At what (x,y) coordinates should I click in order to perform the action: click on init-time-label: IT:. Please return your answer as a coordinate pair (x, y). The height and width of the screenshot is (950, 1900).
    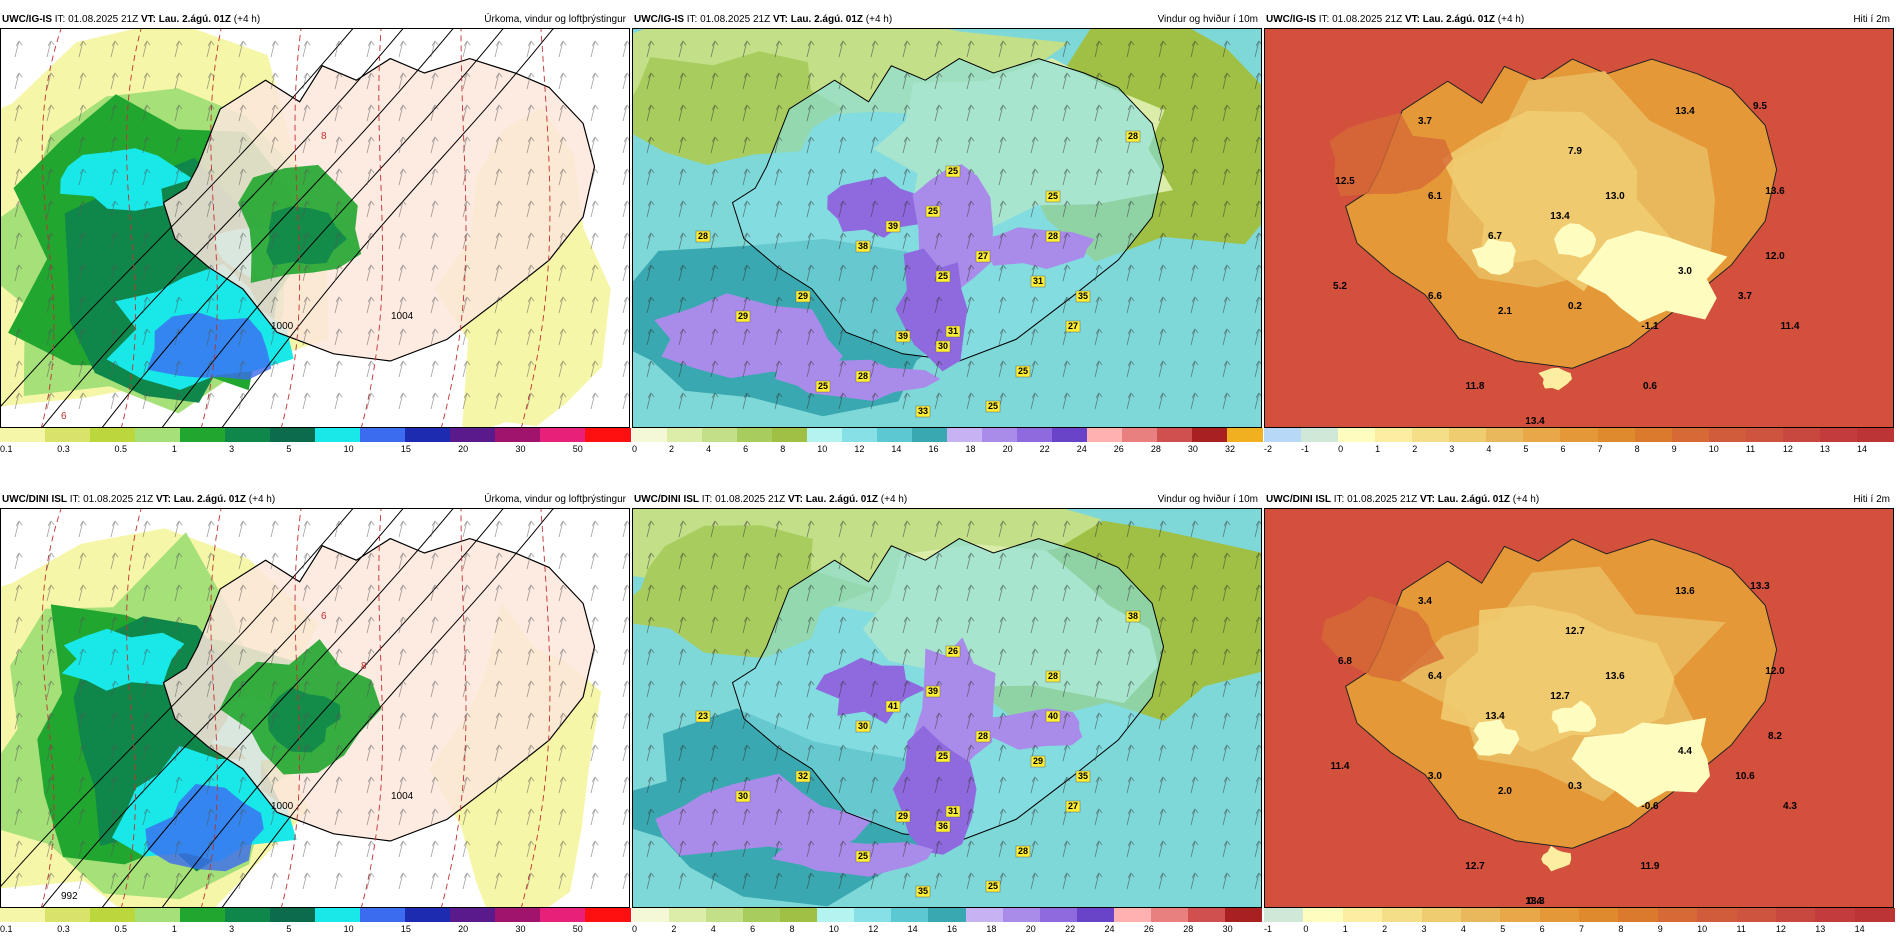
    Looking at the image, I should click on (692, 19).